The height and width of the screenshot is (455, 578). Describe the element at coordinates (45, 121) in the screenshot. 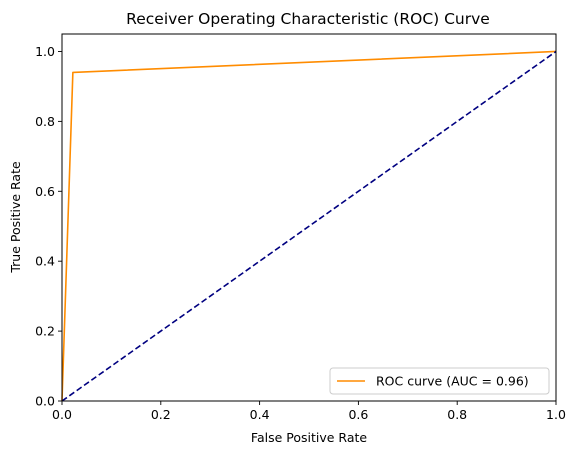

I see `y-tick-label: 0.8` at that location.